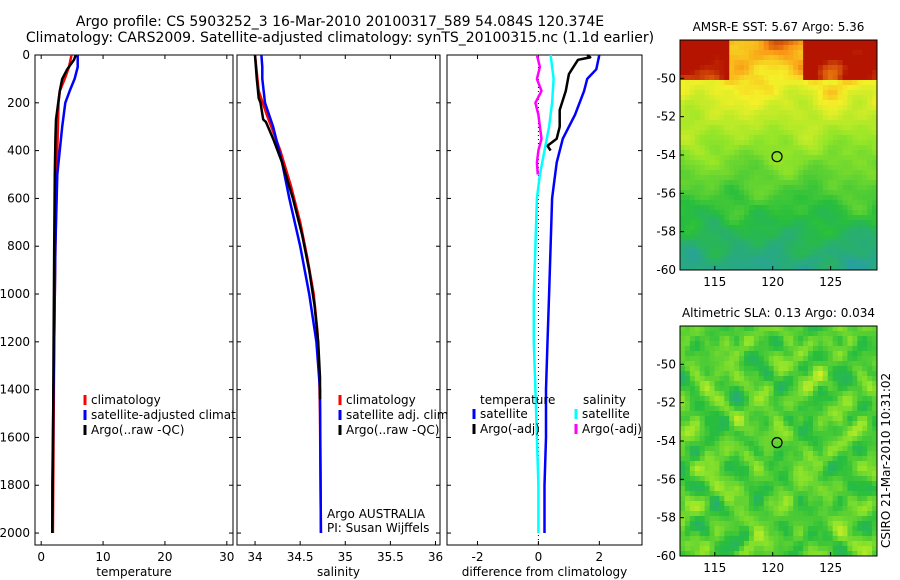 The height and width of the screenshot is (580, 900). What do you see at coordinates (338, 572) in the screenshot?
I see `x-axis-label: salinity` at bounding box center [338, 572].